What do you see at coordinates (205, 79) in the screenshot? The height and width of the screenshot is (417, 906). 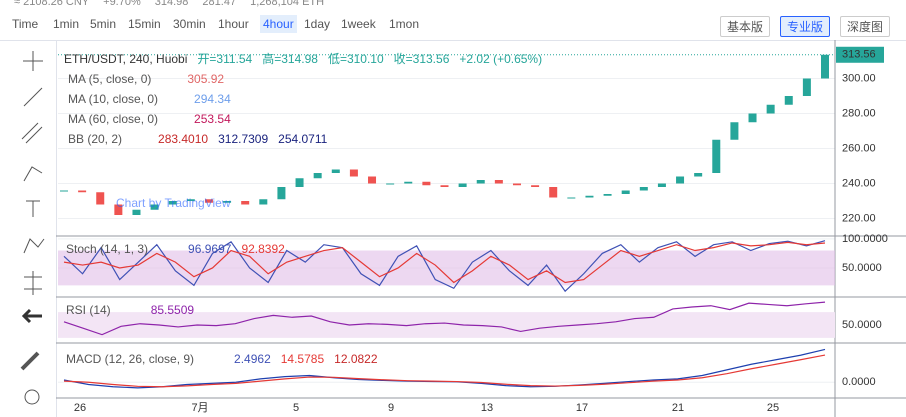 I see `study-value: 305.92` at bounding box center [205, 79].